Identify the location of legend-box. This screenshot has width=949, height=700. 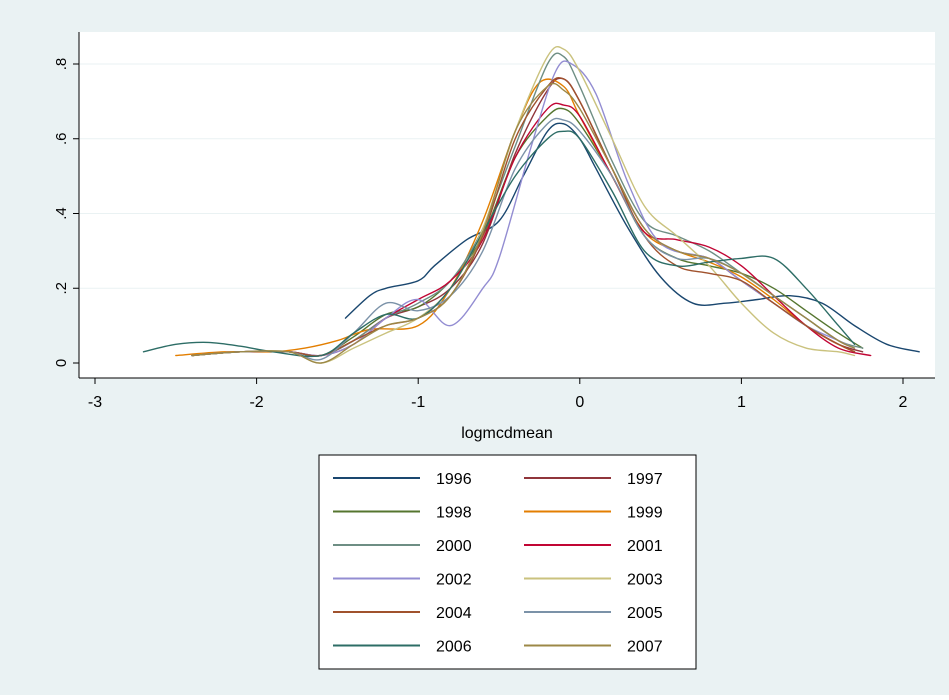
(507, 562).